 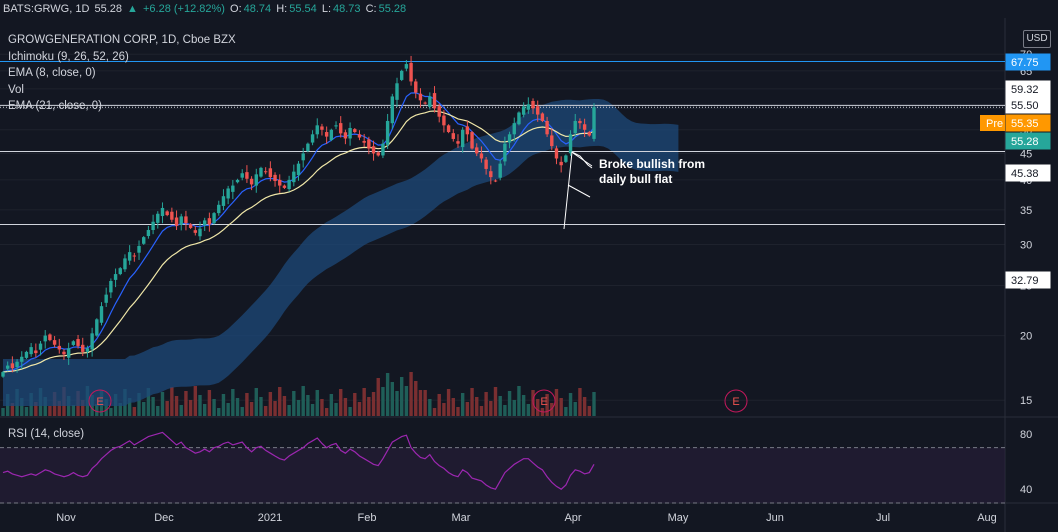 What do you see at coordinates (1026, 490) in the screenshot?
I see `rsi-tick: 40` at bounding box center [1026, 490].